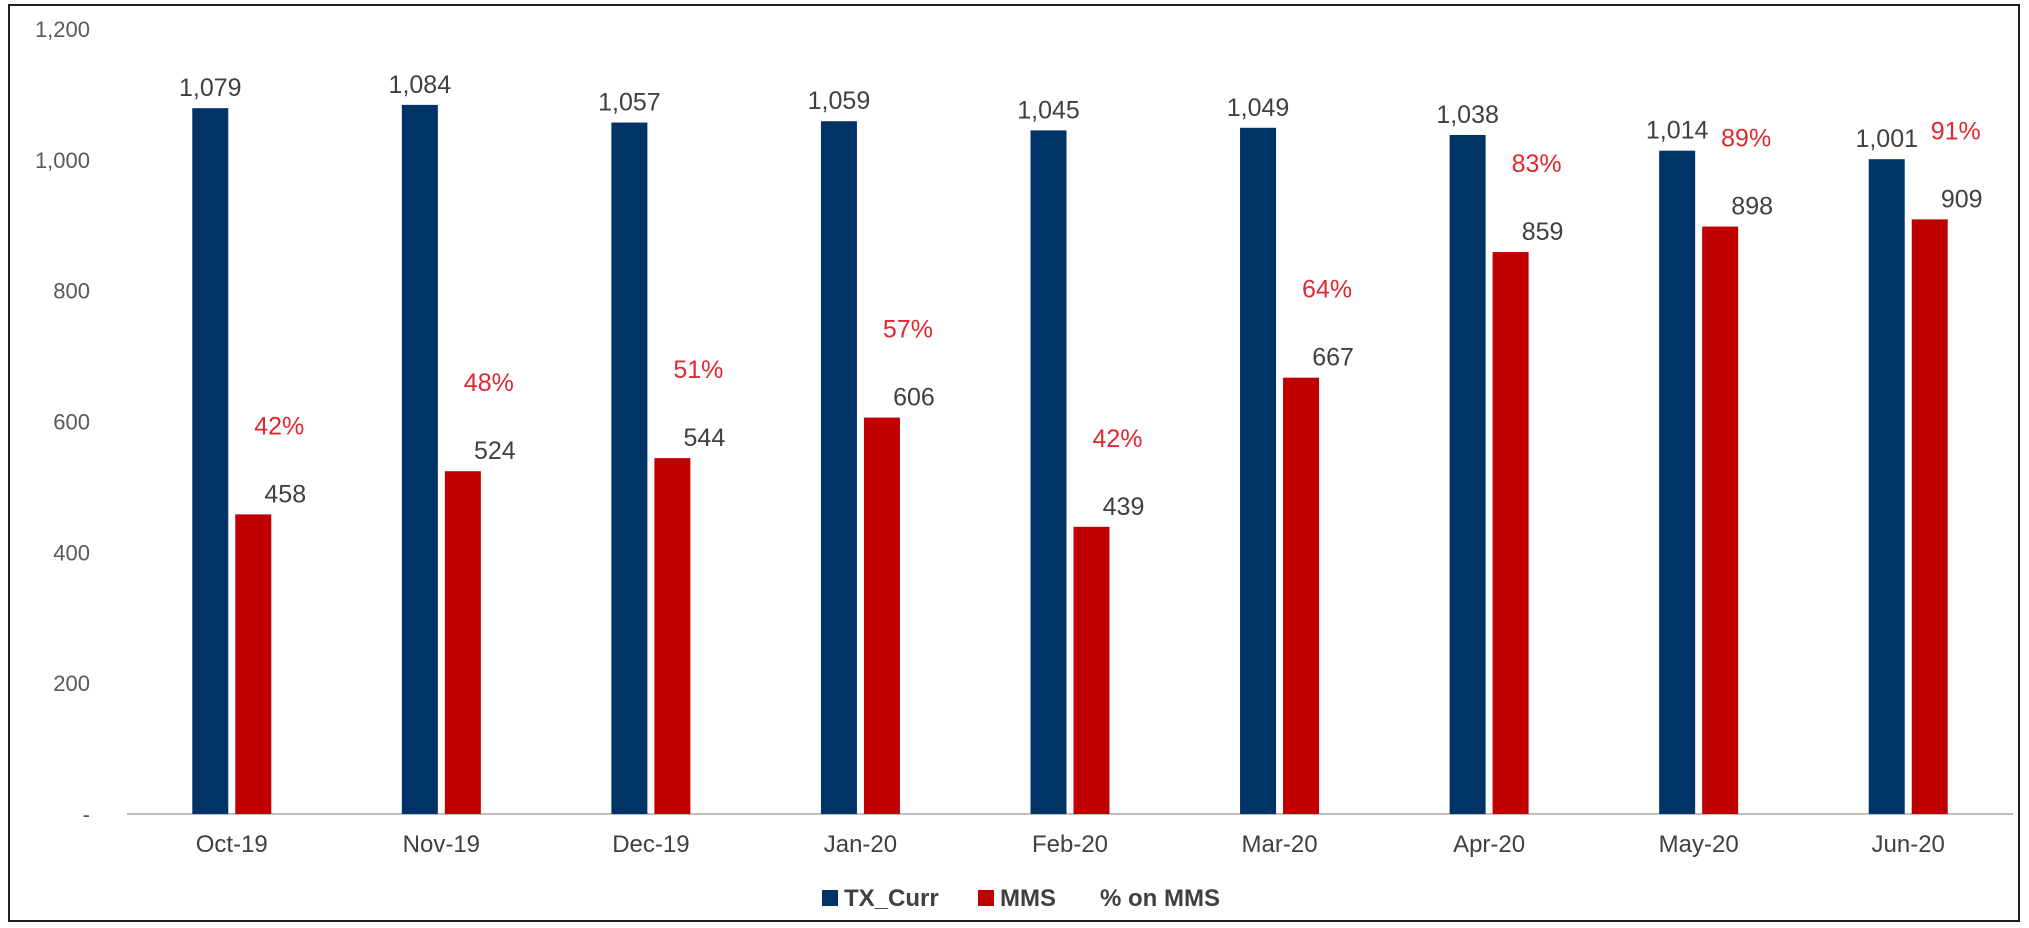 The image size is (2029, 928). What do you see at coordinates (232, 844) in the screenshot?
I see `x-tick-label: Oct-19` at bounding box center [232, 844].